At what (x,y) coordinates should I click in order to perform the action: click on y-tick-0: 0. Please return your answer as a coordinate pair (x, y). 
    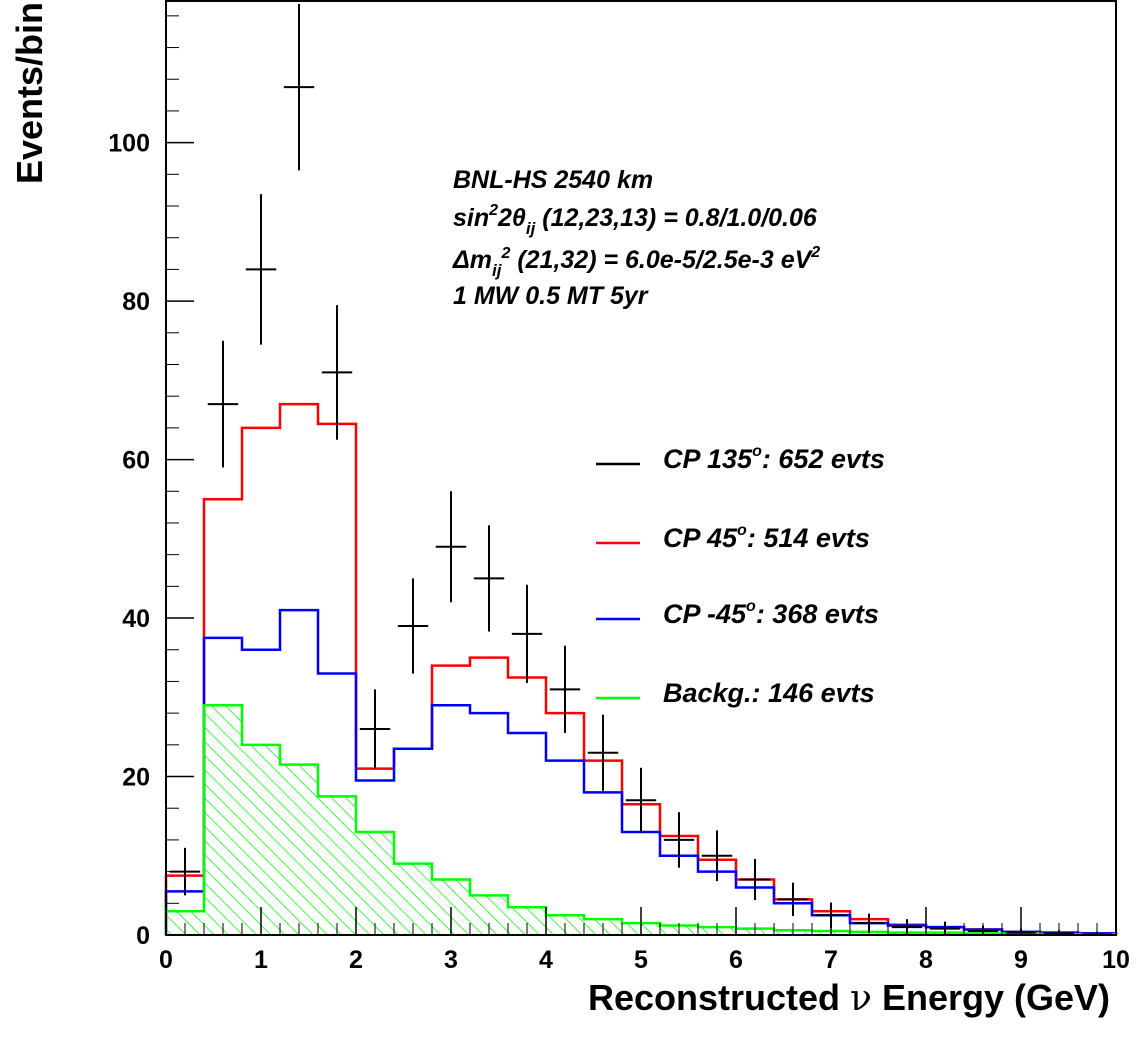
    Looking at the image, I should click on (165, 936).